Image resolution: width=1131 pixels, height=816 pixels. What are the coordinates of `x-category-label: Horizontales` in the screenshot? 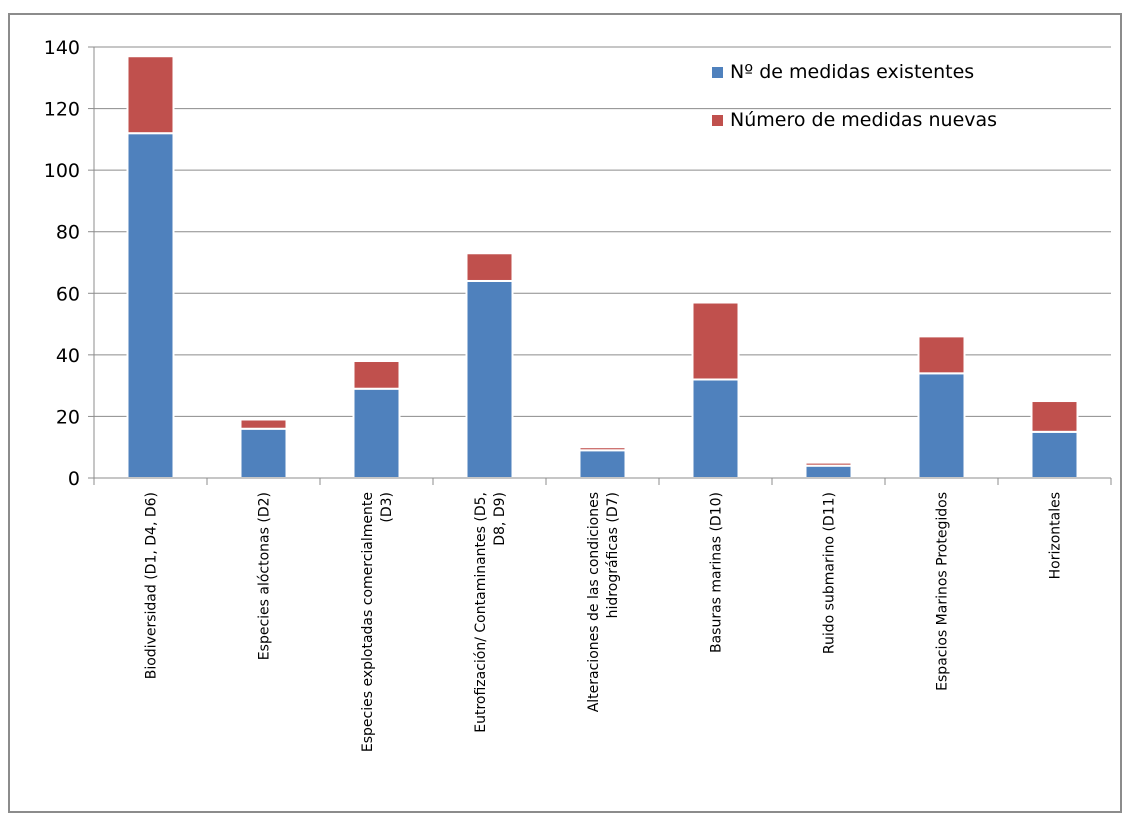 It's located at (1056, 535).